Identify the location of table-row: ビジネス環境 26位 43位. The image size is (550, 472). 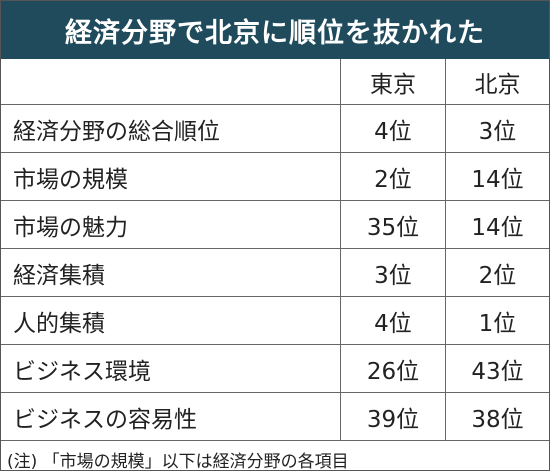
(275, 369).